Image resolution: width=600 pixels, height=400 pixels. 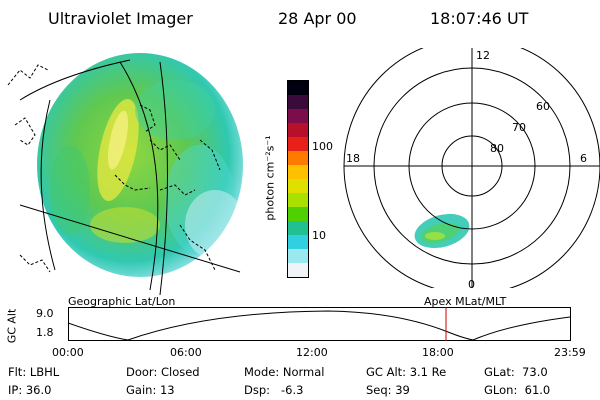 I want to click on intensity-colorbar, so click(x=298, y=179).